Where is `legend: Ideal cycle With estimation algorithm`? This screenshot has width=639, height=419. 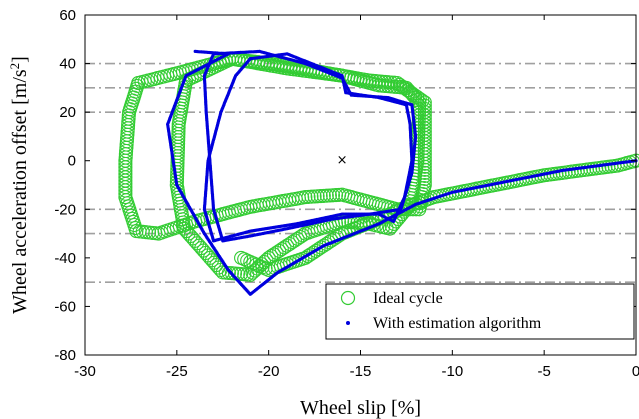 legend: Ideal cycle With estimation algorithm is located at coordinates (480, 311).